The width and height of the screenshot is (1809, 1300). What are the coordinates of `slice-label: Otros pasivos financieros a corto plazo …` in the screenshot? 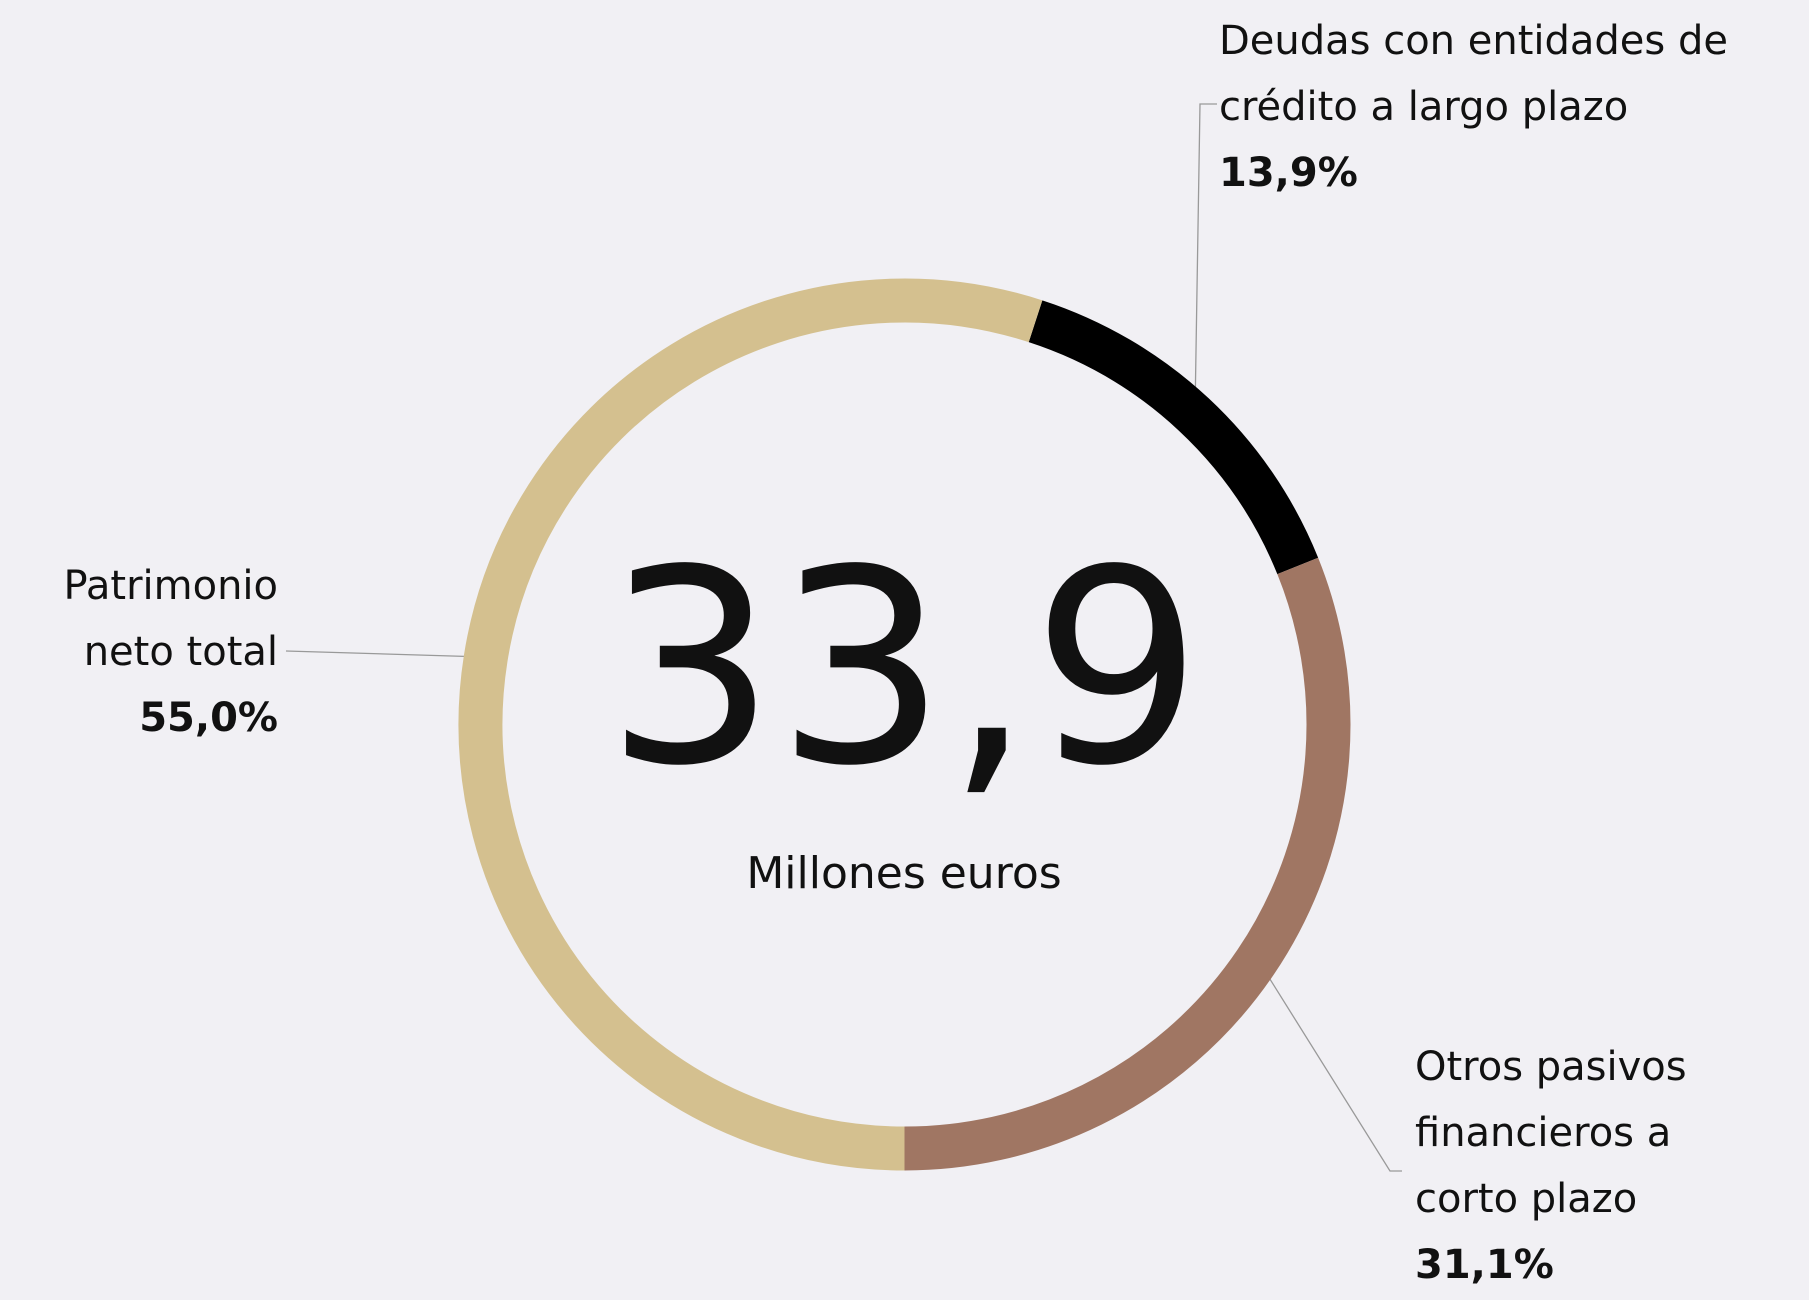 It's located at (1585, 1166).